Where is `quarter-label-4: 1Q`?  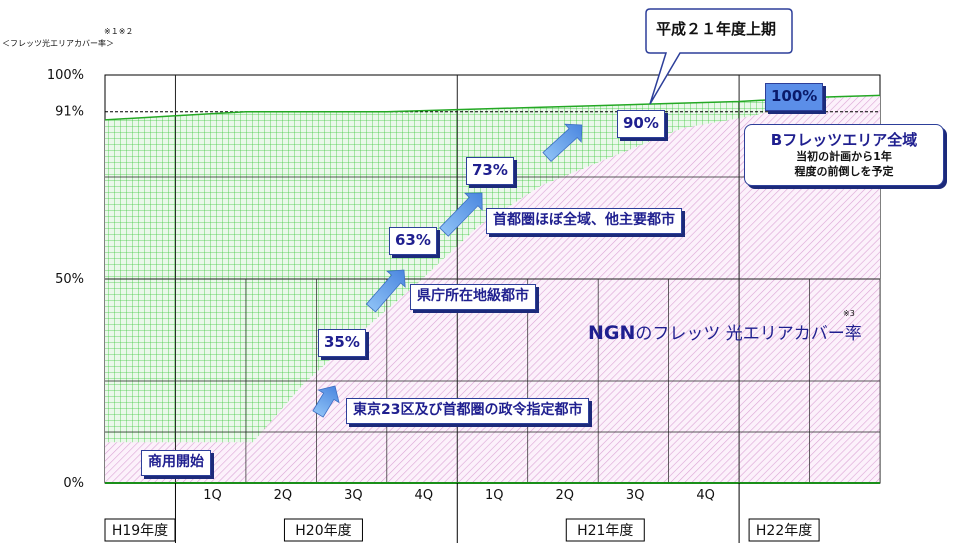
quarter-label-4: 1Q is located at coordinates (494, 495).